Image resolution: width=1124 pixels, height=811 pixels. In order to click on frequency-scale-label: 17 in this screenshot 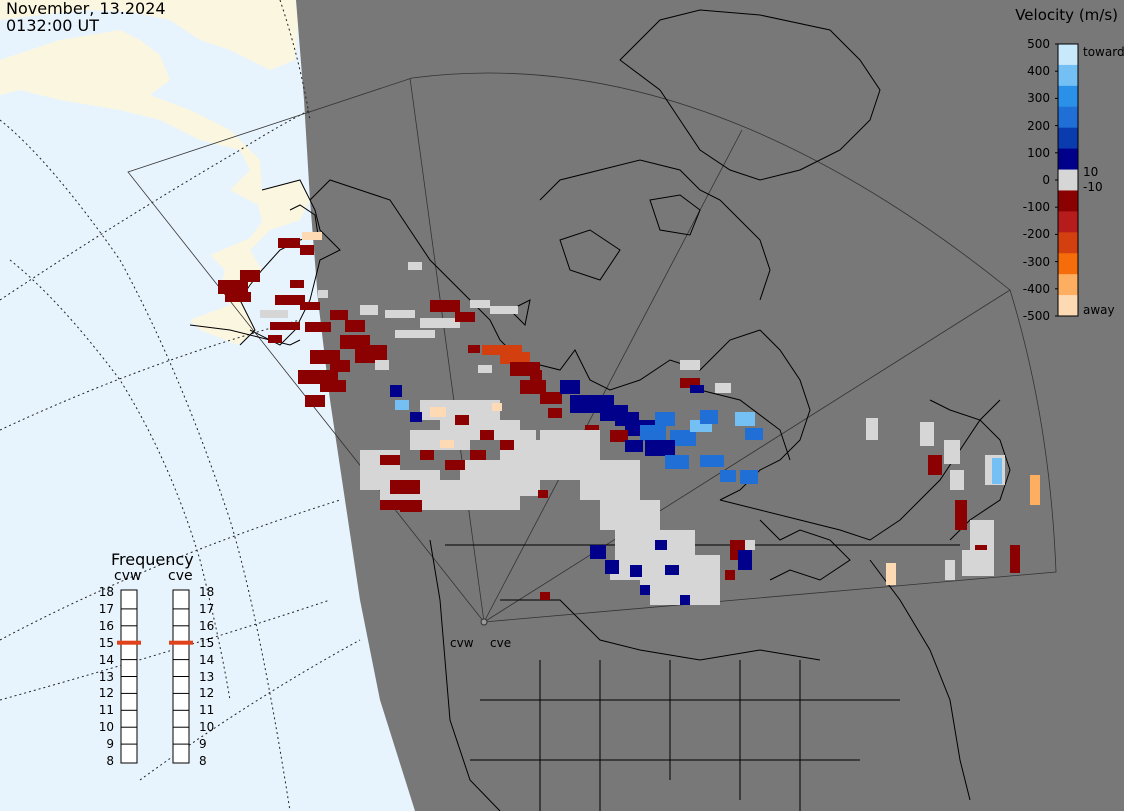, I will do `click(106, 608)`.